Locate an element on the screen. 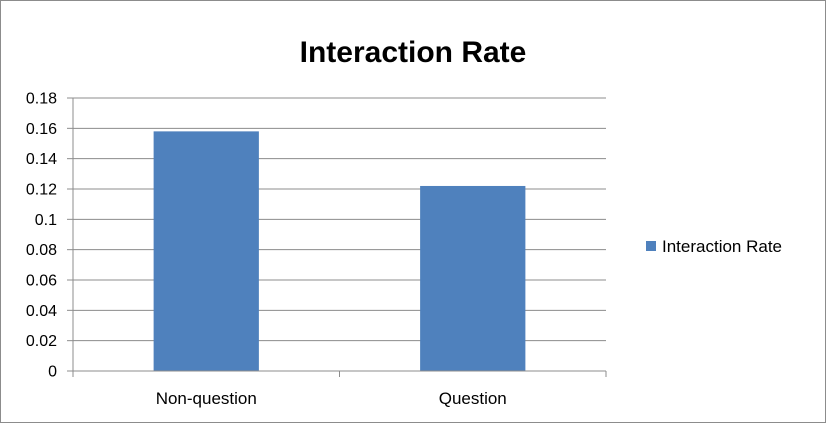 This screenshot has height=424, width=826. chart-title: Interaction Rate is located at coordinates (413, 52).